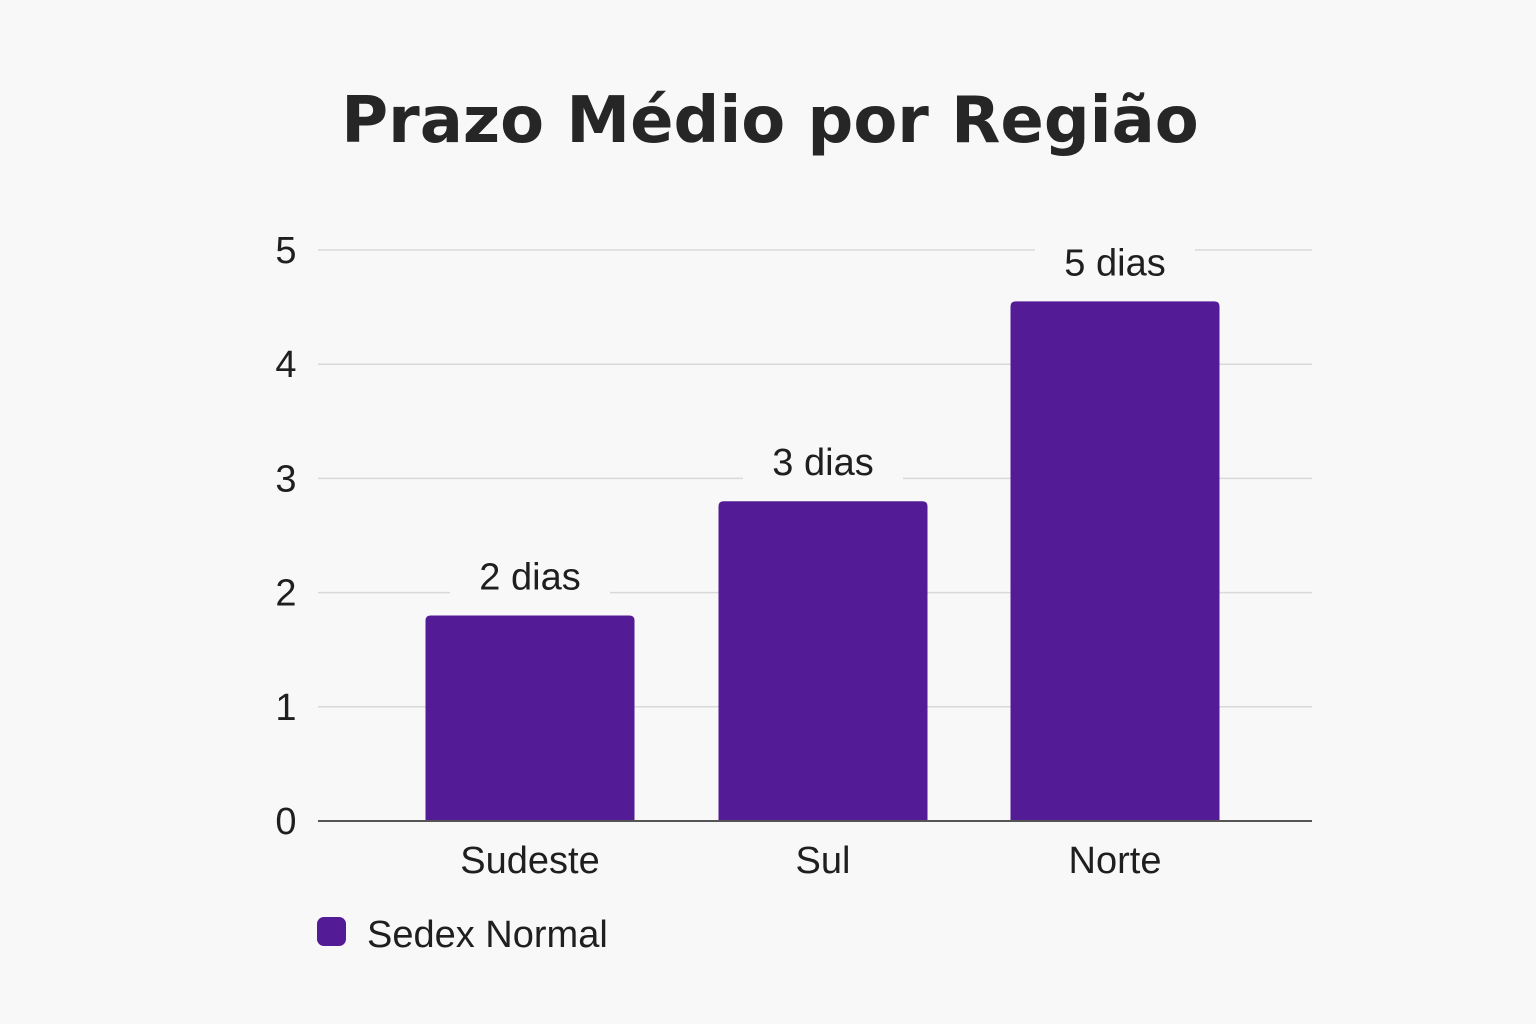 The image size is (1536, 1024). What do you see at coordinates (285, 536) in the screenshot?
I see `y-axis-ticks: 0 1 2 3 4 5` at bounding box center [285, 536].